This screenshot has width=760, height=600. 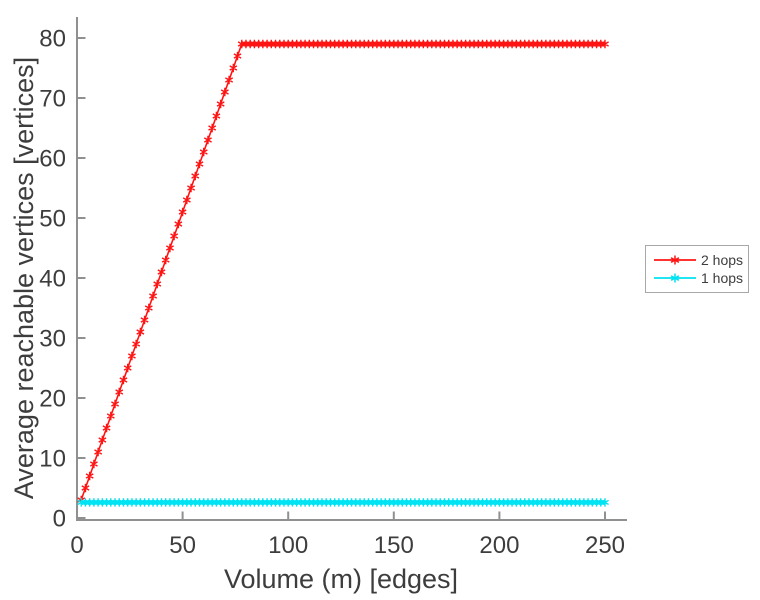 What do you see at coordinates (722, 278) in the screenshot?
I see `legend-label: 1 hops` at bounding box center [722, 278].